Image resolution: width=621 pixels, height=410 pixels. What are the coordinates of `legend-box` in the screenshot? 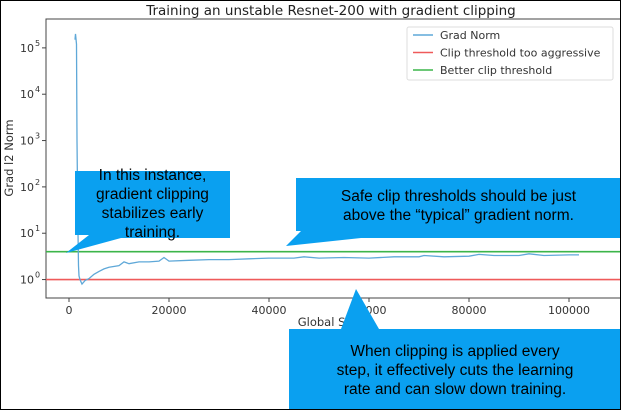 It's located at (510, 53).